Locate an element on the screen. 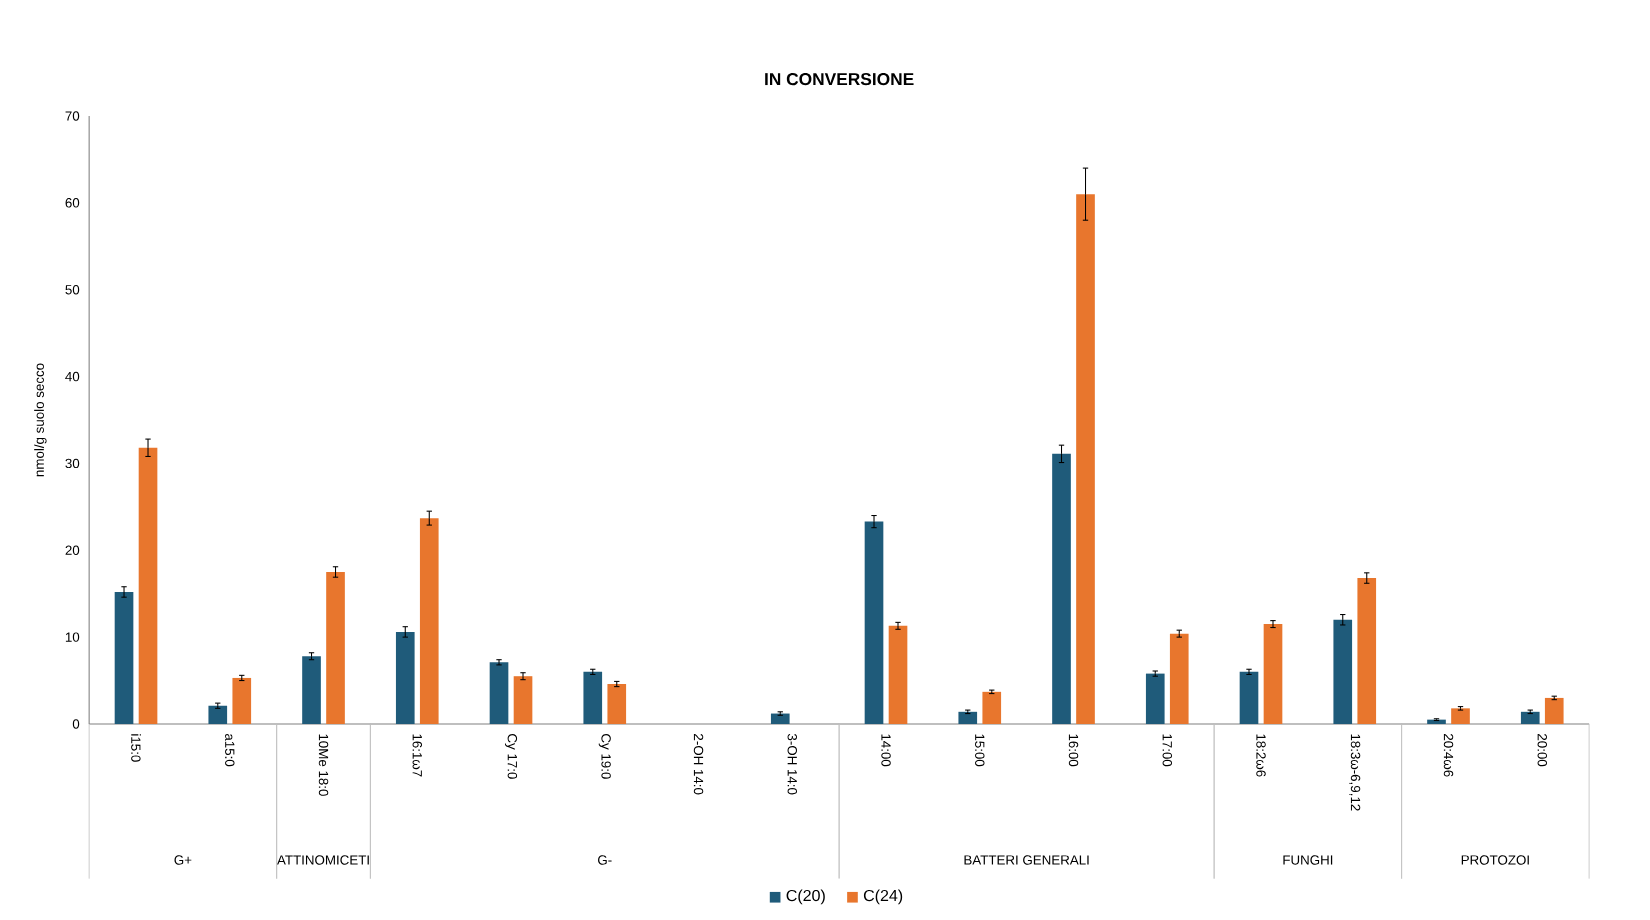 The image size is (1650, 920). legend-label: C(20) is located at coordinates (805, 897).